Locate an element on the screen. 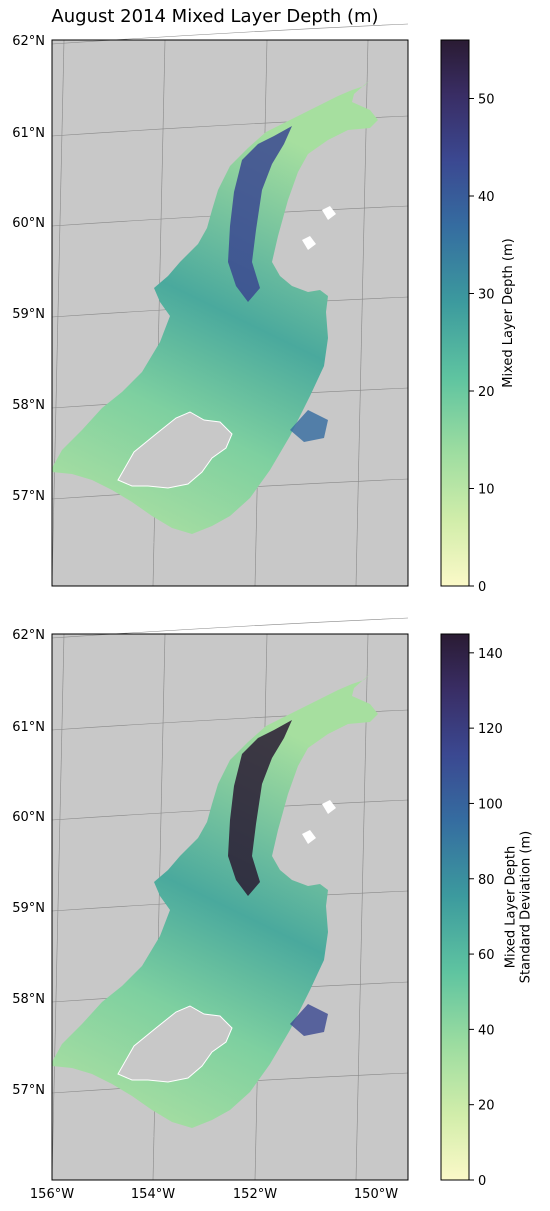 The width and height of the screenshot is (550, 1211). colorbar-label: Mixed Layer Depth is located at coordinates (511, 907).